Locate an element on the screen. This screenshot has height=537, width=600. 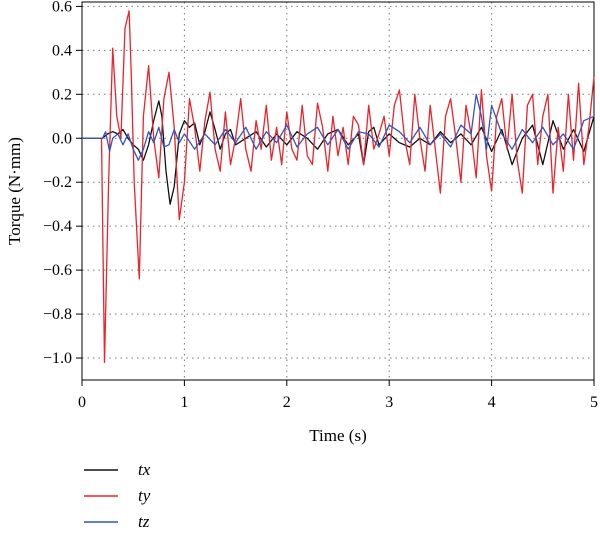
x-tick-label: 1 is located at coordinates (184, 402).